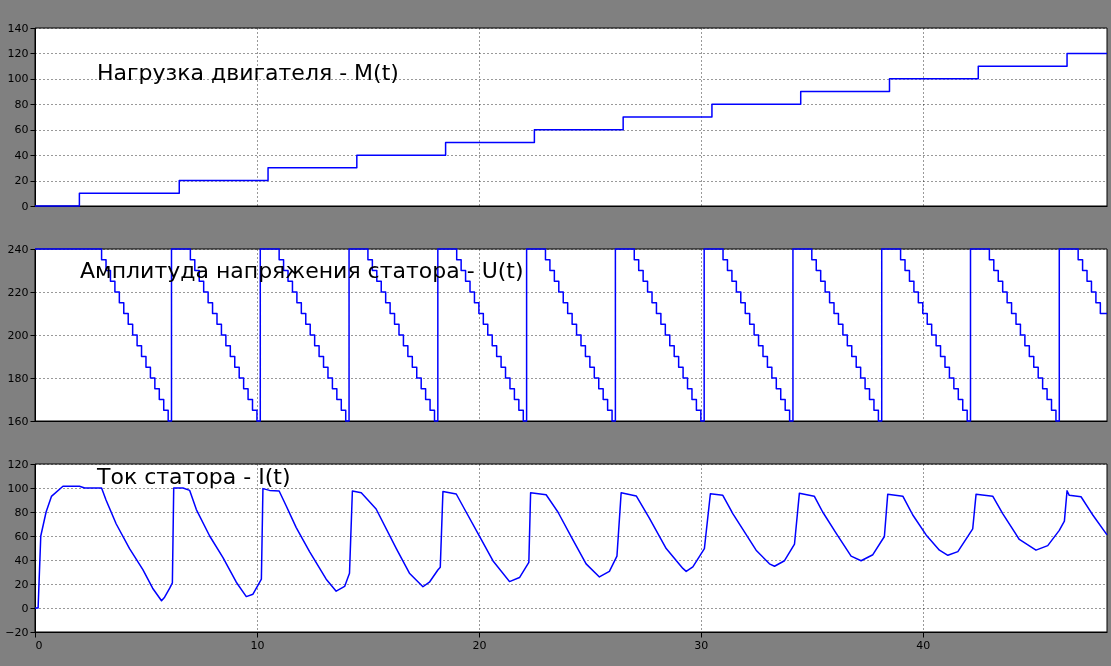 The width and height of the screenshot is (1111, 666). Describe the element at coordinates (39, 645) in the screenshot. I see `x-tick-label: 0` at that location.